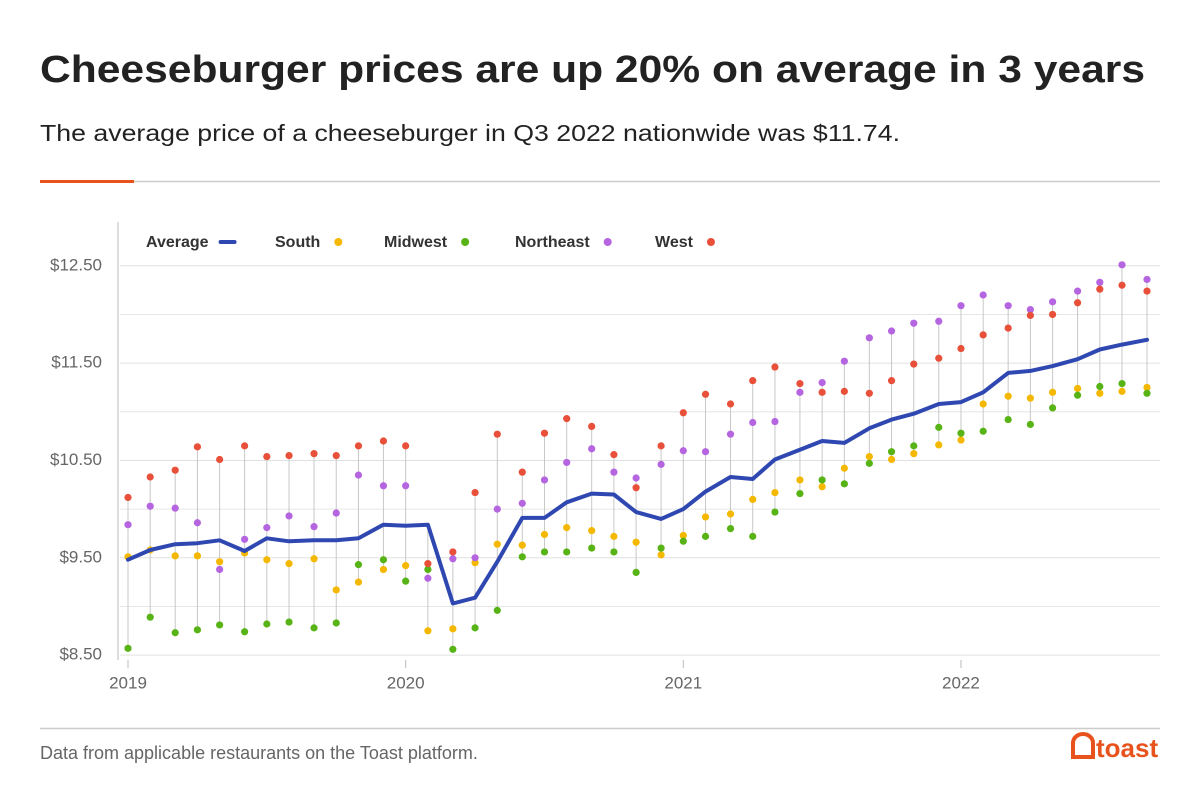 The width and height of the screenshot is (1200, 809). What do you see at coordinates (552, 242) in the screenshot?
I see `legend-label: Northeast` at bounding box center [552, 242].